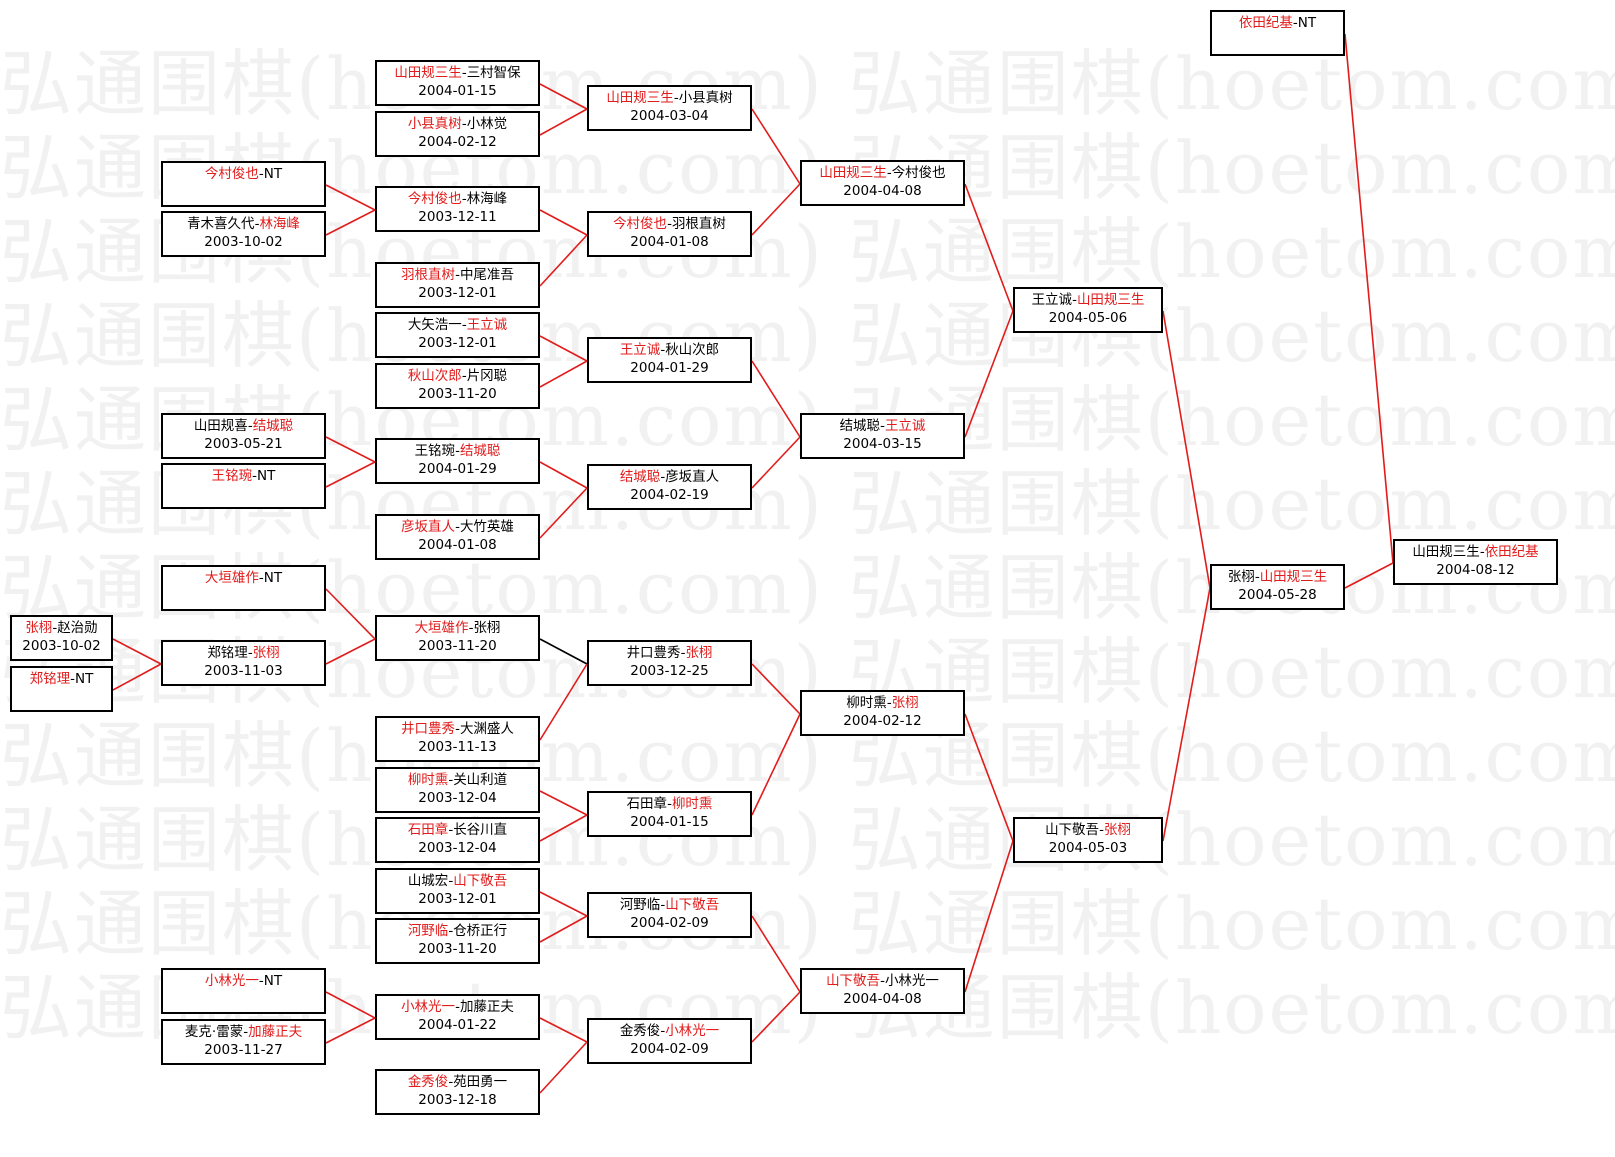 Image resolution: width=1615 pixels, height=1157 pixels. Describe the element at coordinates (1277, 587) in the screenshot. I see `match-box: 张栩-山田规三生 2004-05-28` at that location.